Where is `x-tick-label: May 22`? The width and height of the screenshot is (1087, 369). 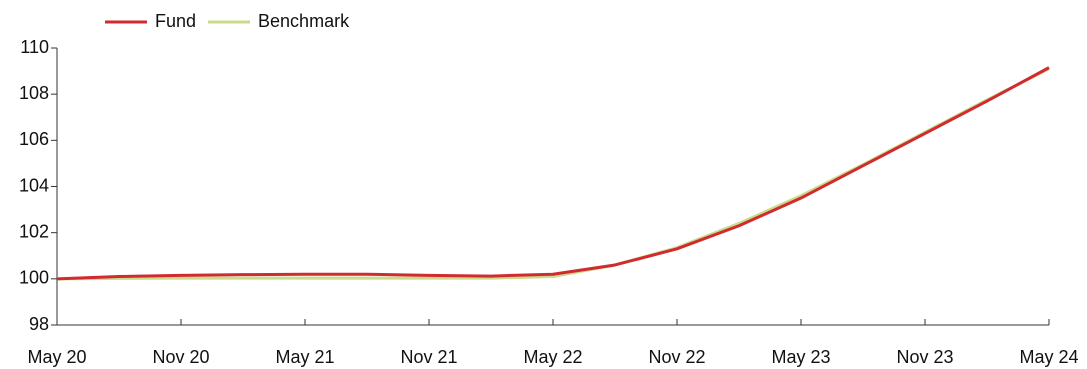
x-tick-label: May 22 is located at coordinates (552, 357).